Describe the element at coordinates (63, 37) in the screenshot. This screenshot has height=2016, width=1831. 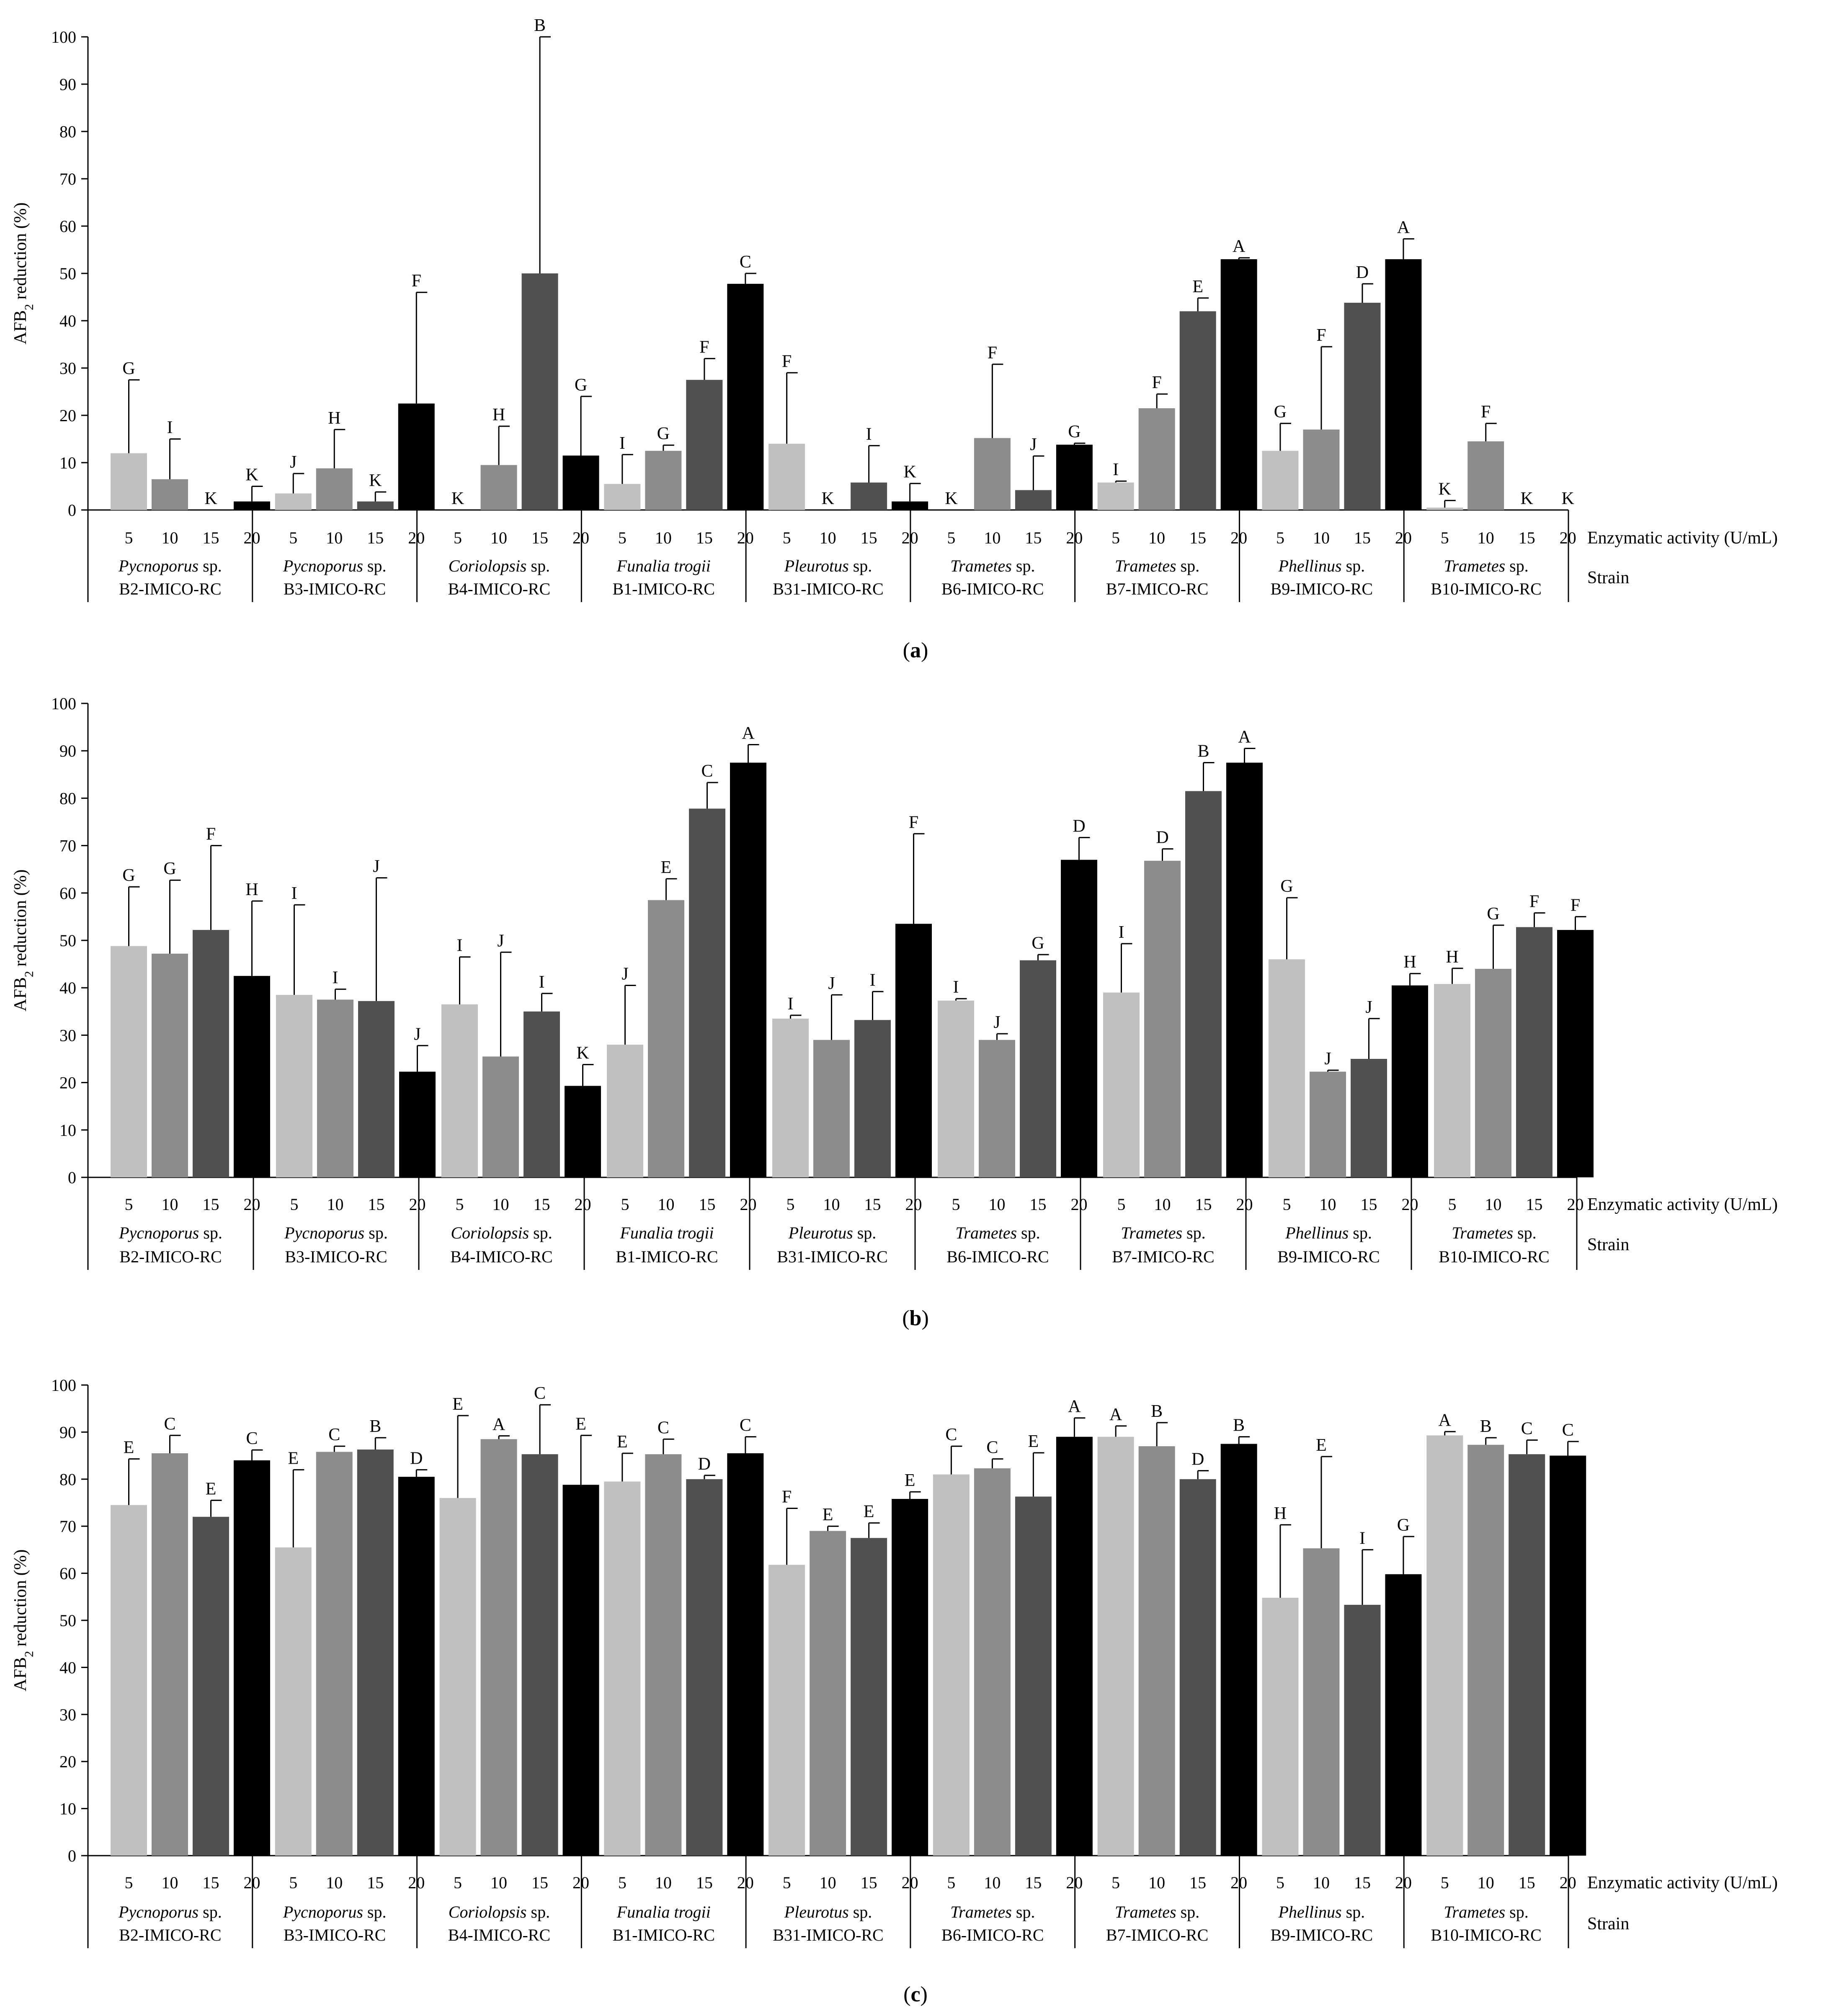
I see `y-tick-label: 100` at that location.